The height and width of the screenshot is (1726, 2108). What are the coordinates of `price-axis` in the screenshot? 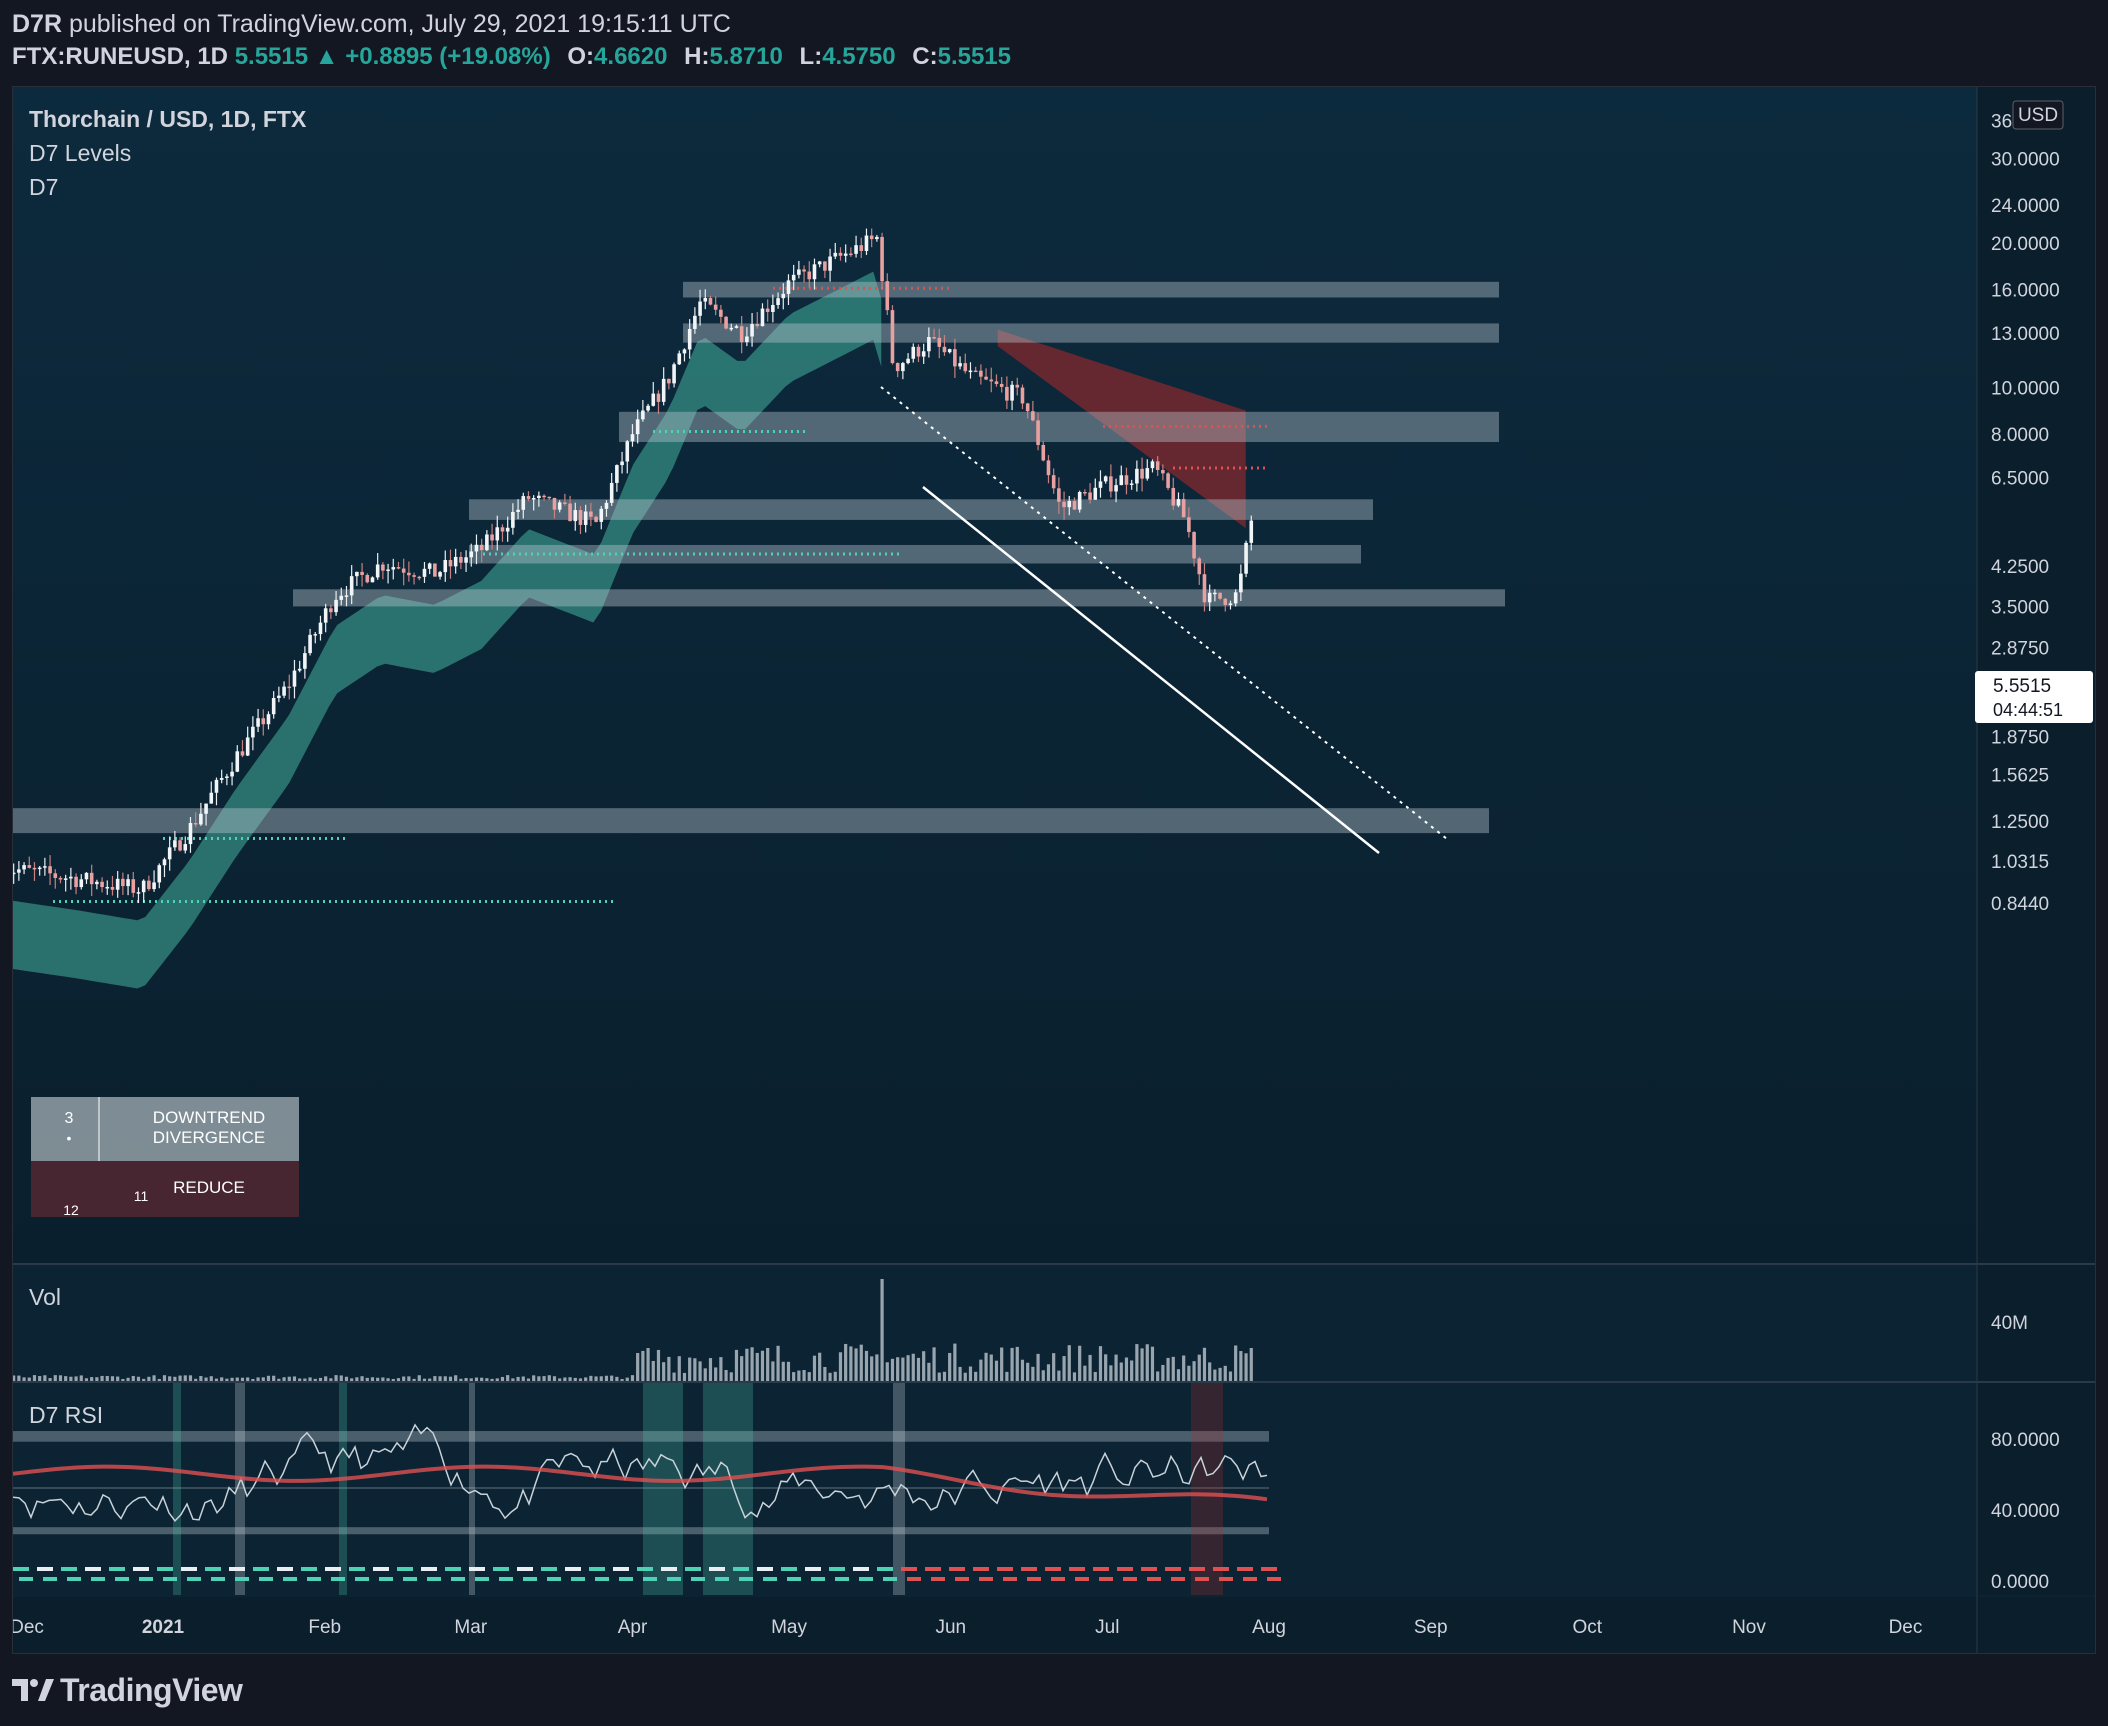 It's located at (2036, 841).